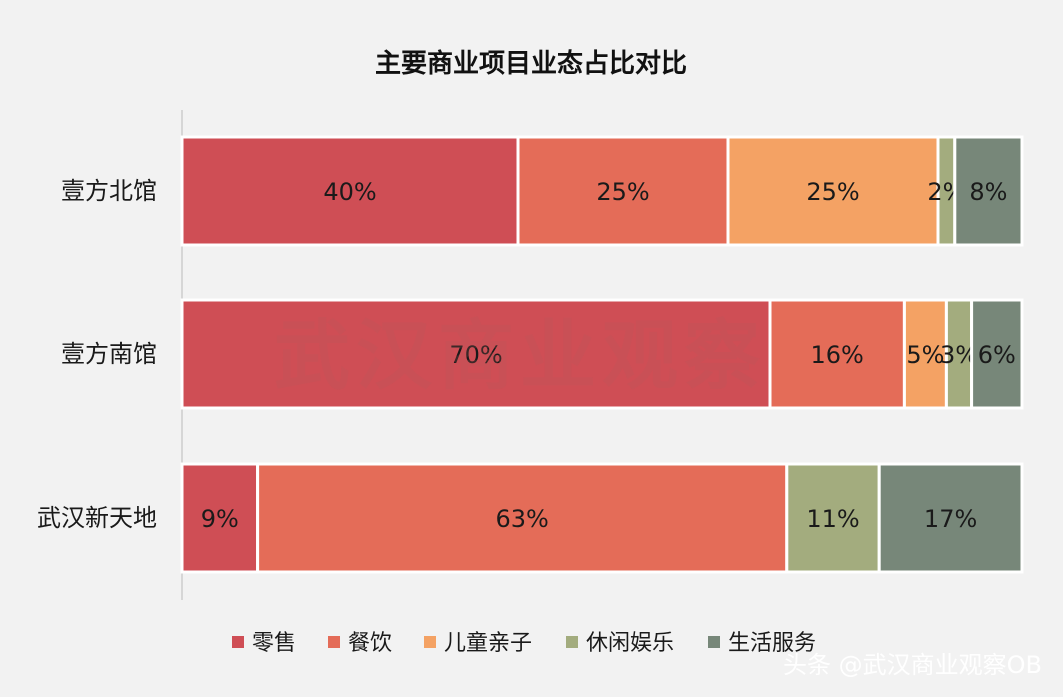 This screenshot has width=1063, height=697. I want to click on credit-text: 头条 @武汉商业观察OB, so click(912, 665).